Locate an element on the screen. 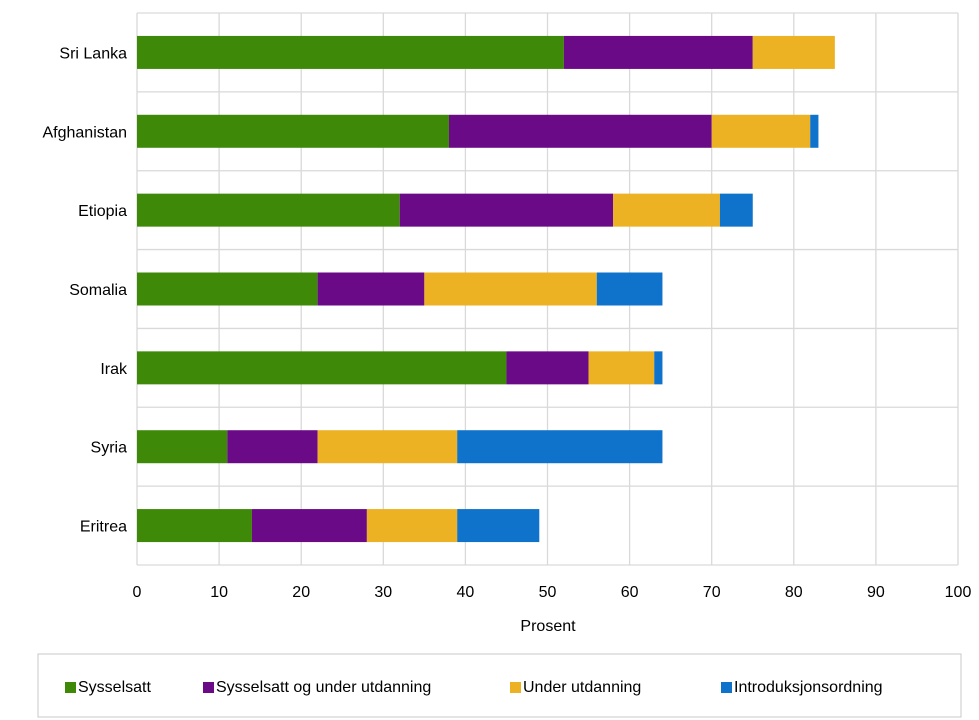  x-tick-label: 40 is located at coordinates (466, 592).